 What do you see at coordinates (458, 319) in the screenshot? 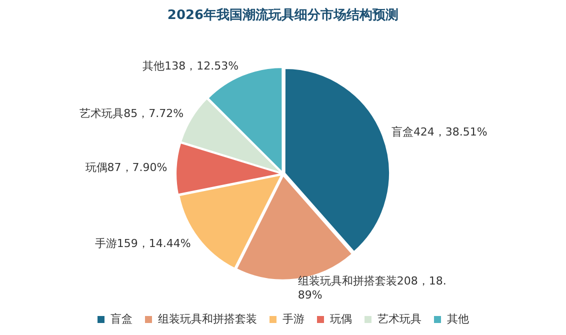
I see `legend-label: 其他` at bounding box center [458, 319].